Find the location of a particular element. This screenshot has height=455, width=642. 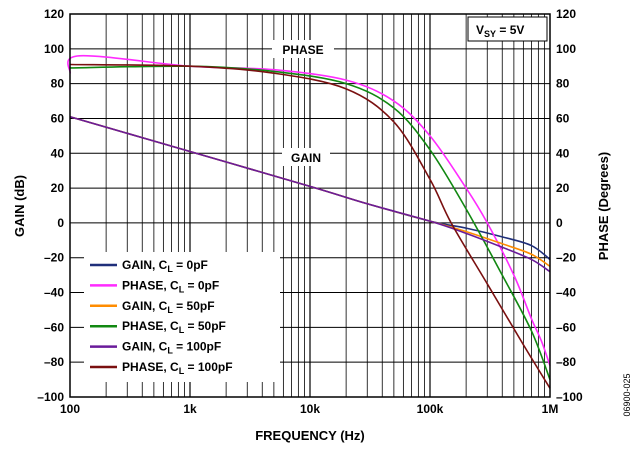

gain-label-bg is located at coordinates (306, 157).